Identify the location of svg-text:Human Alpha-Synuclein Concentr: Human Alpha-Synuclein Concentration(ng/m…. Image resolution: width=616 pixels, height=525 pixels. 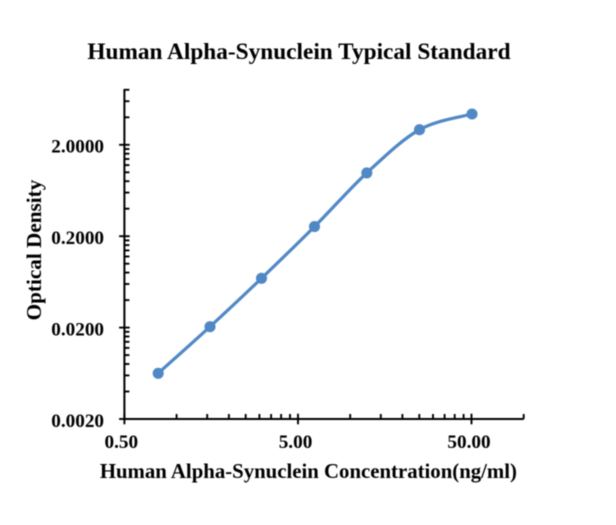
(308, 471).